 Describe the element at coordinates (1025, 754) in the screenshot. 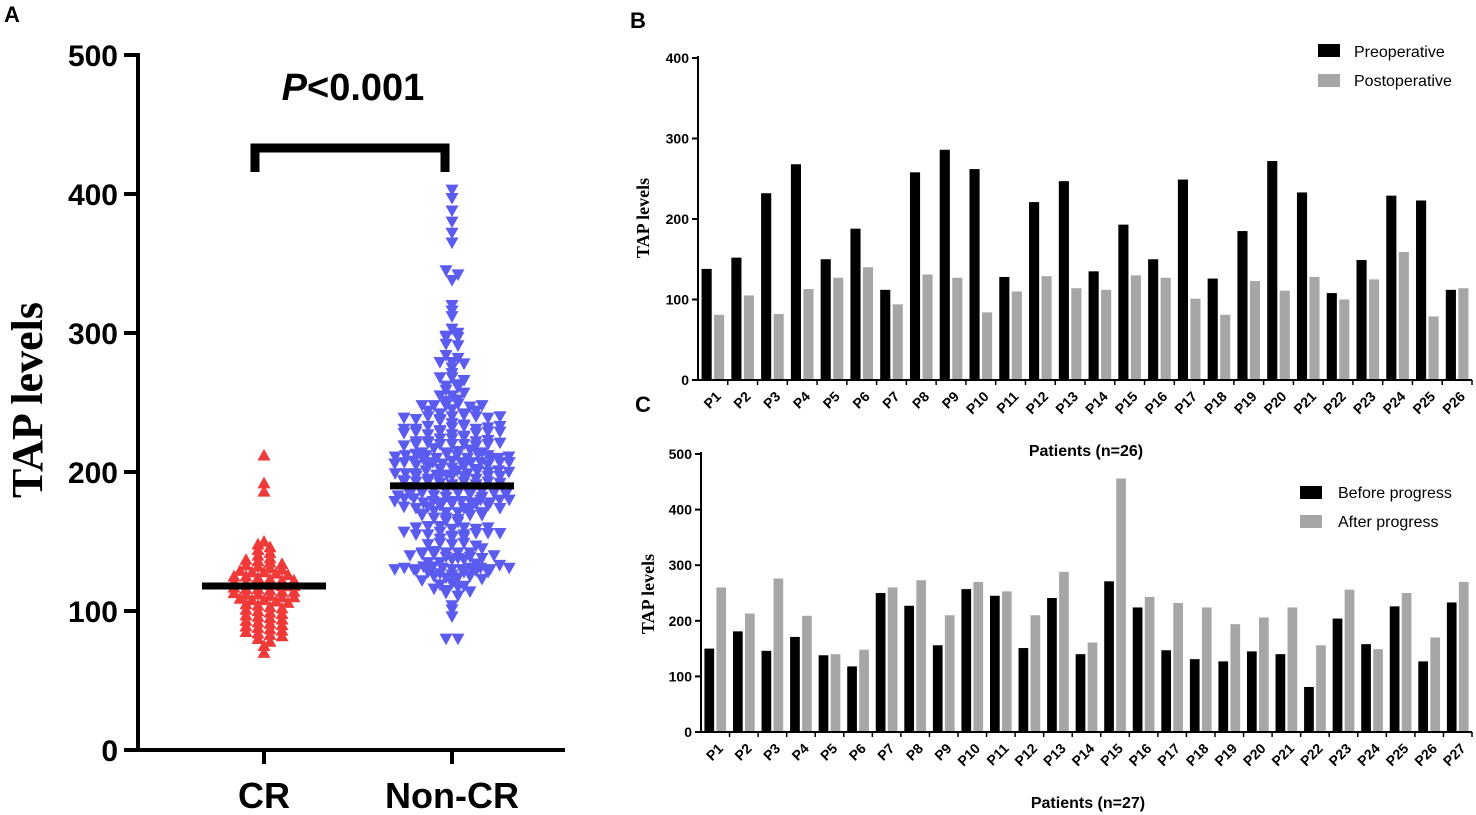

I see `panel-c-x-tick-label: P12` at that location.